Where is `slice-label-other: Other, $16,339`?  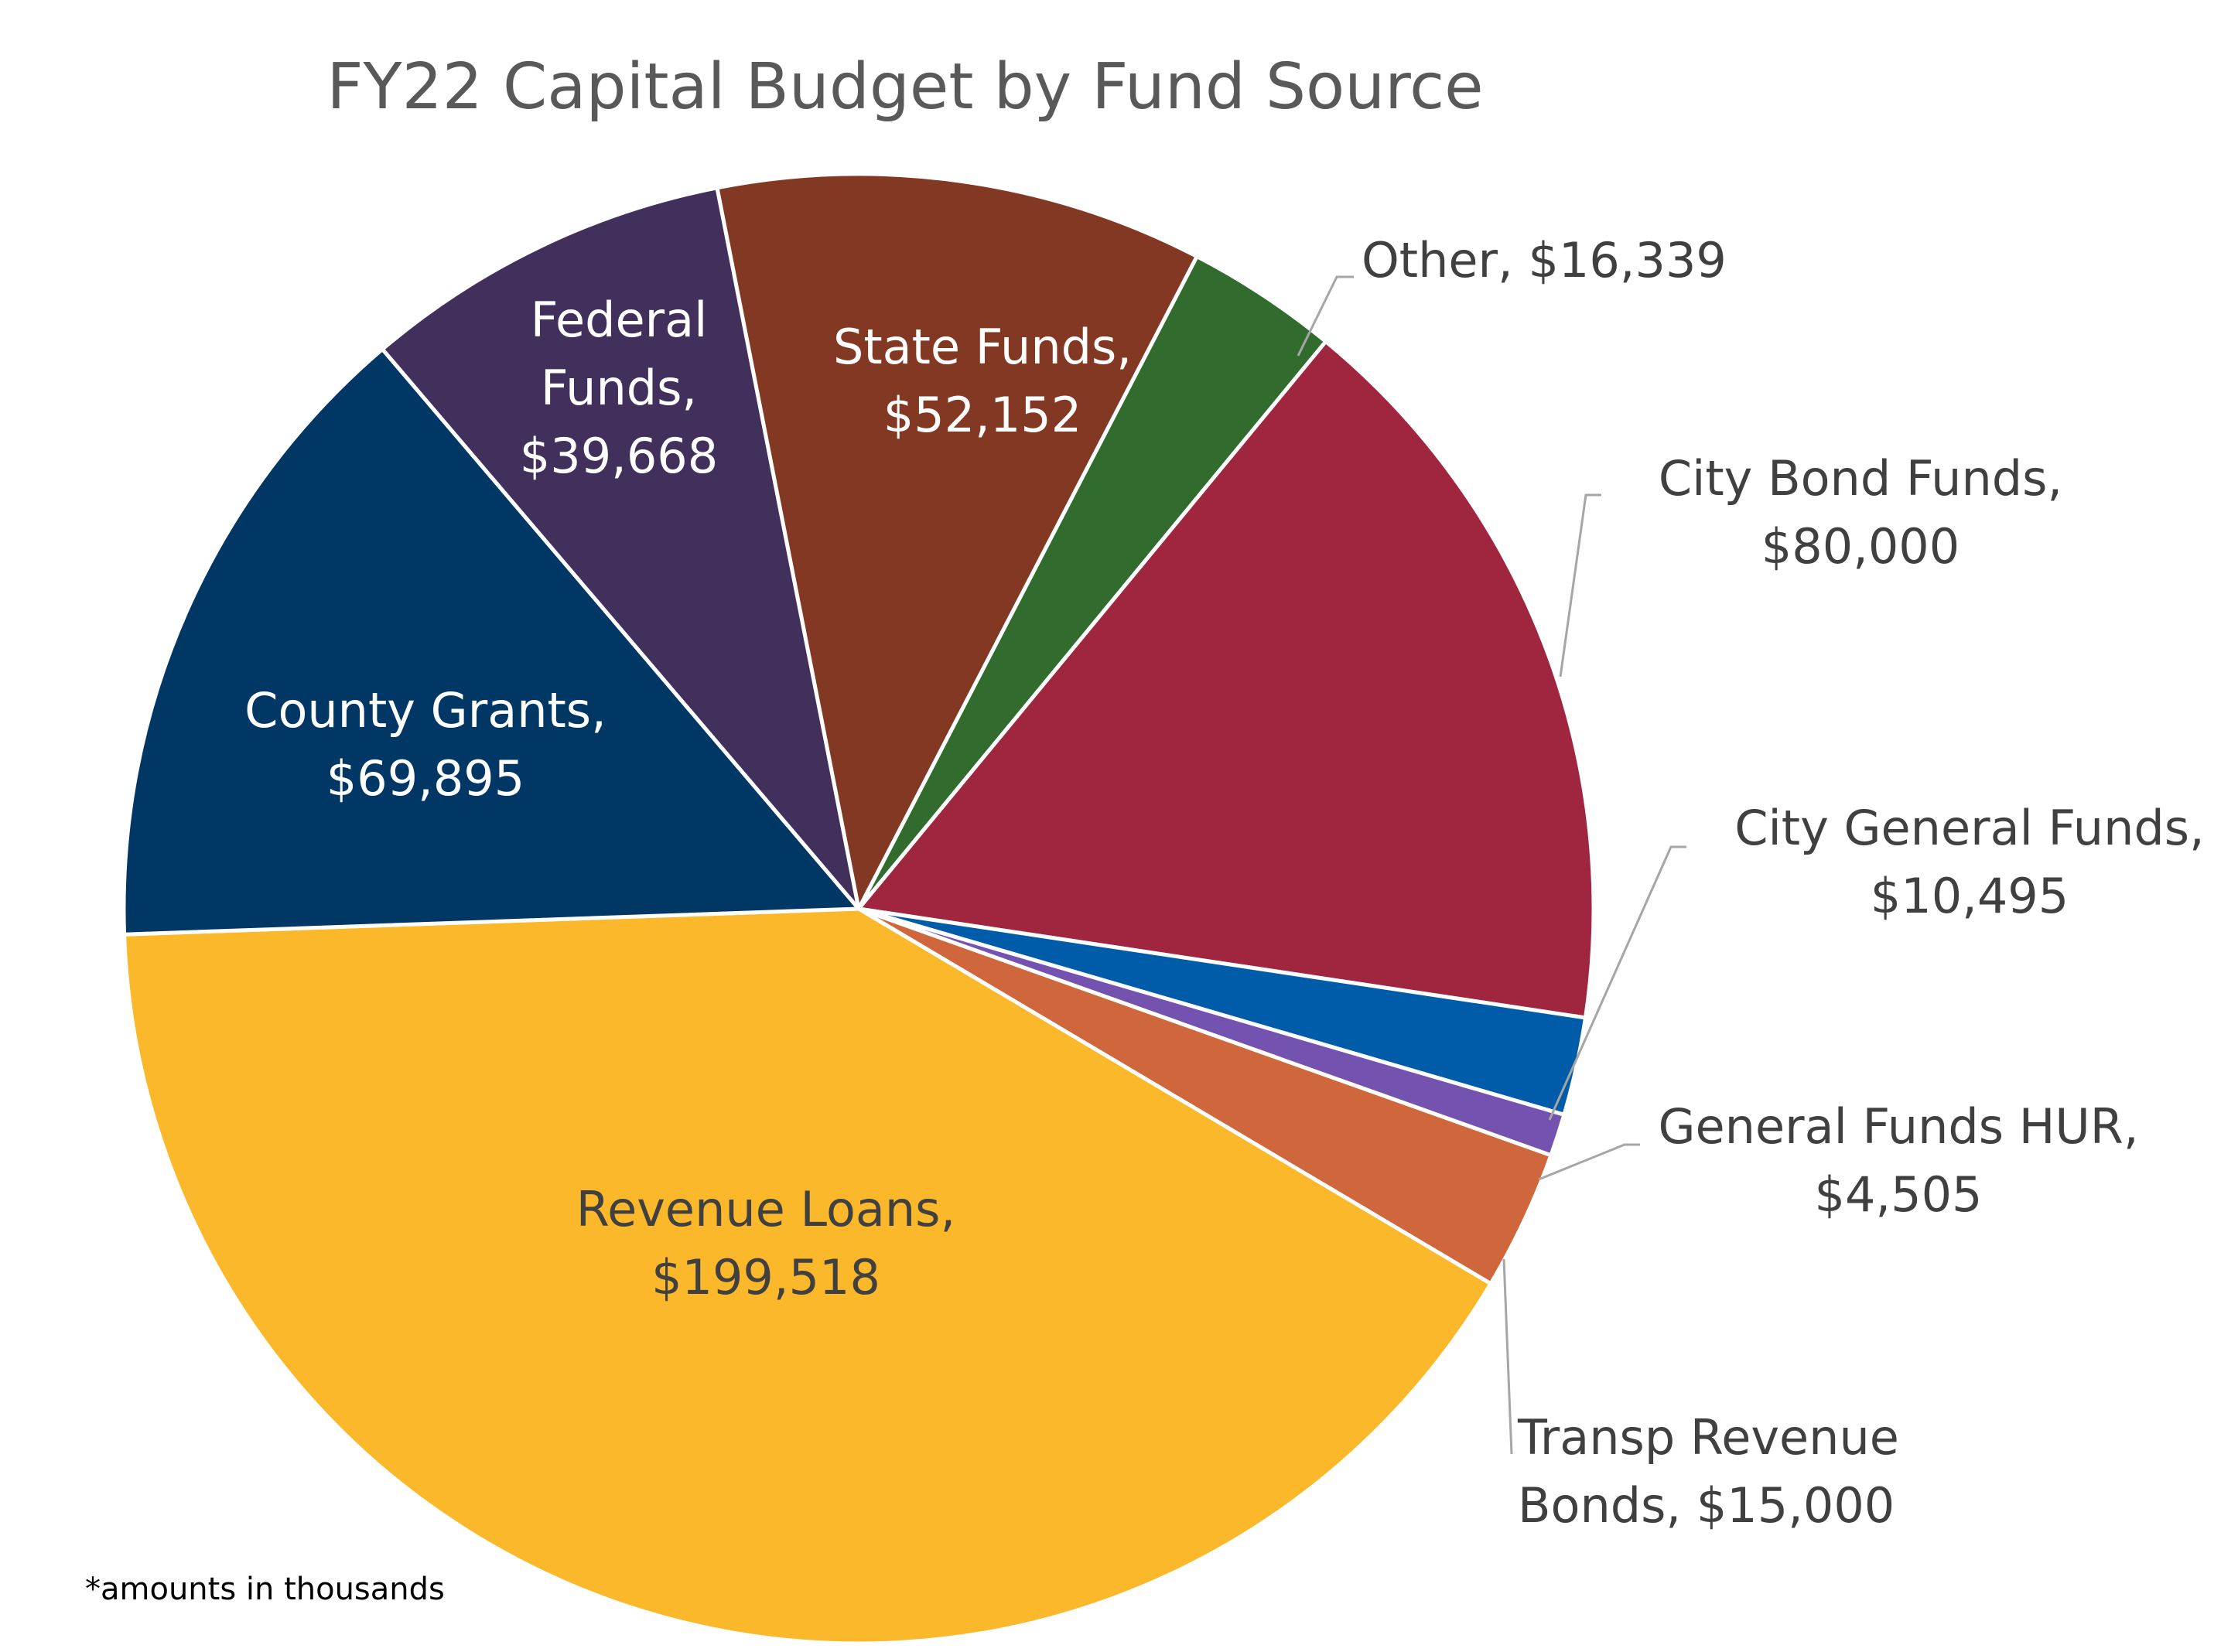 slice-label-other: Other, $16,339 is located at coordinates (1544, 260).